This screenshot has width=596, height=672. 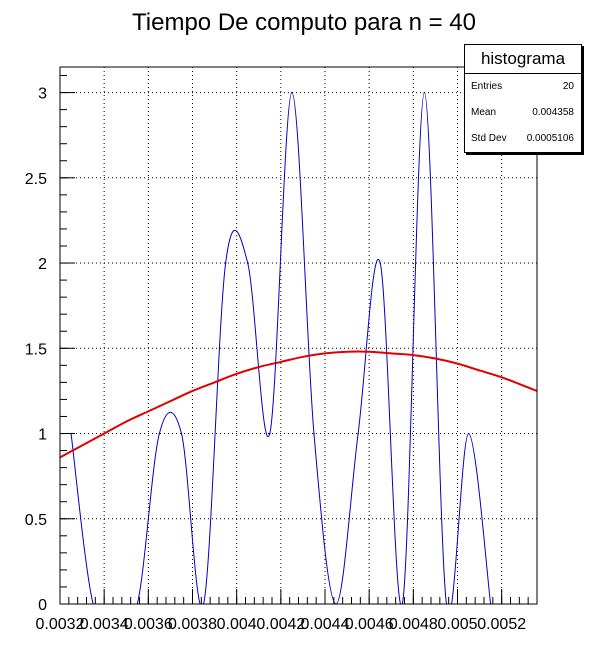 I want to click on x-tick-label: 0.0038, so click(x=192, y=624).